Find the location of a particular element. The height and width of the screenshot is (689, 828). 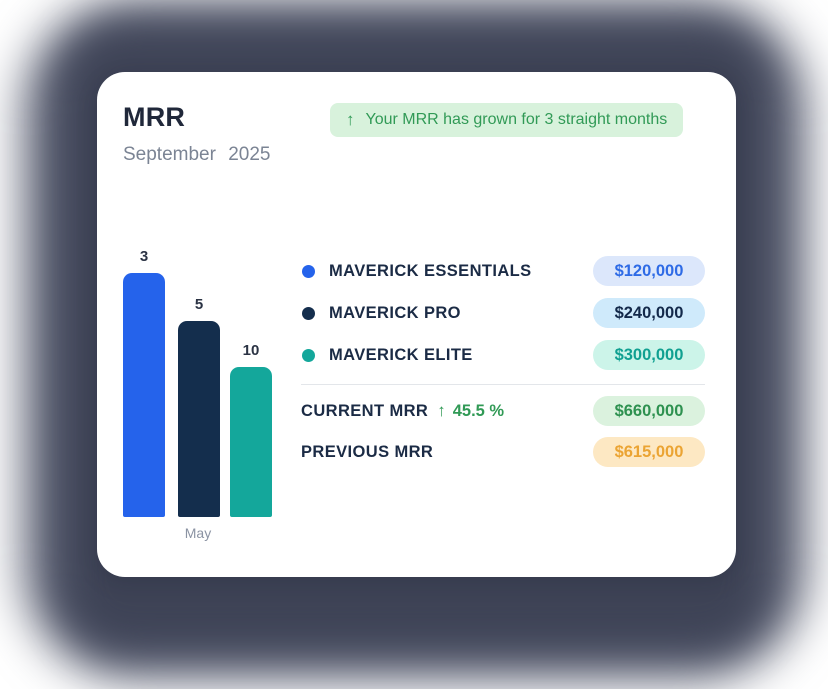

bar-essentials is located at coordinates (144, 395).